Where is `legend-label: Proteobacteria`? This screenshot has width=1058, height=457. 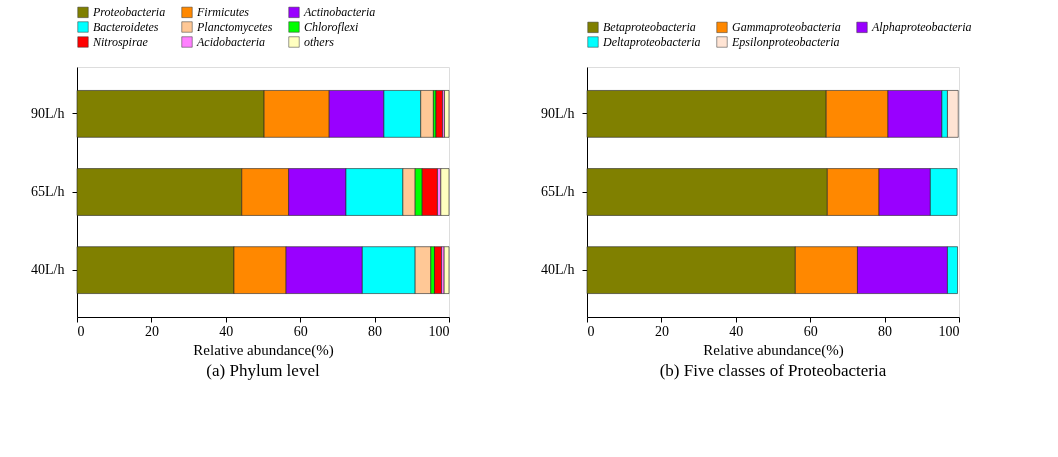
legend-label: Proteobacteria is located at coordinates (129, 12).